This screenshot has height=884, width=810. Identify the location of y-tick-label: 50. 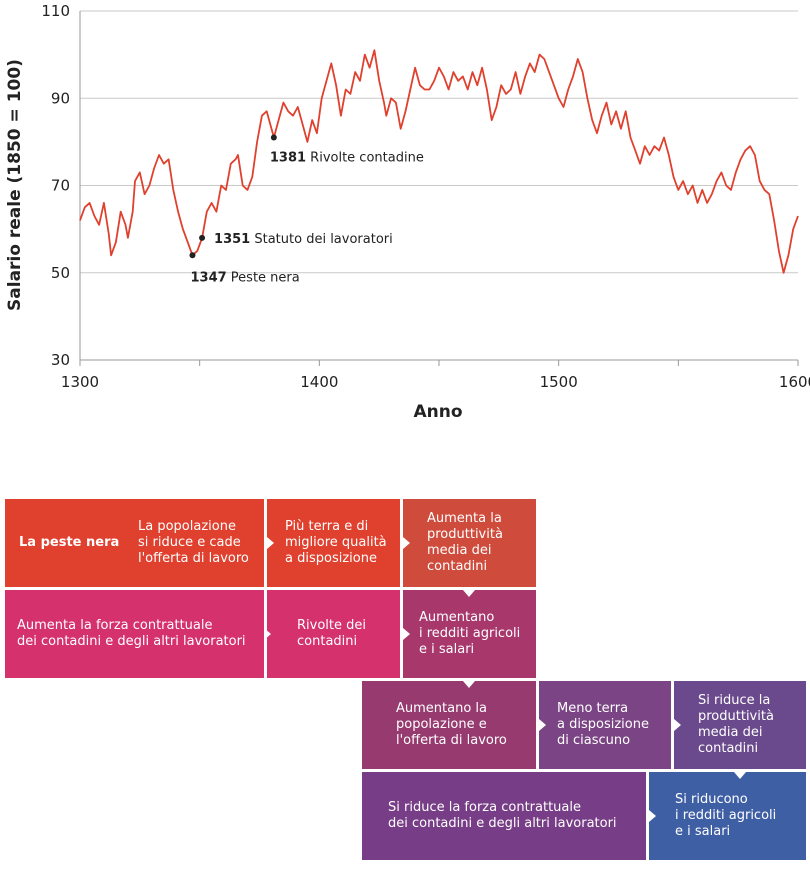
(60, 273).